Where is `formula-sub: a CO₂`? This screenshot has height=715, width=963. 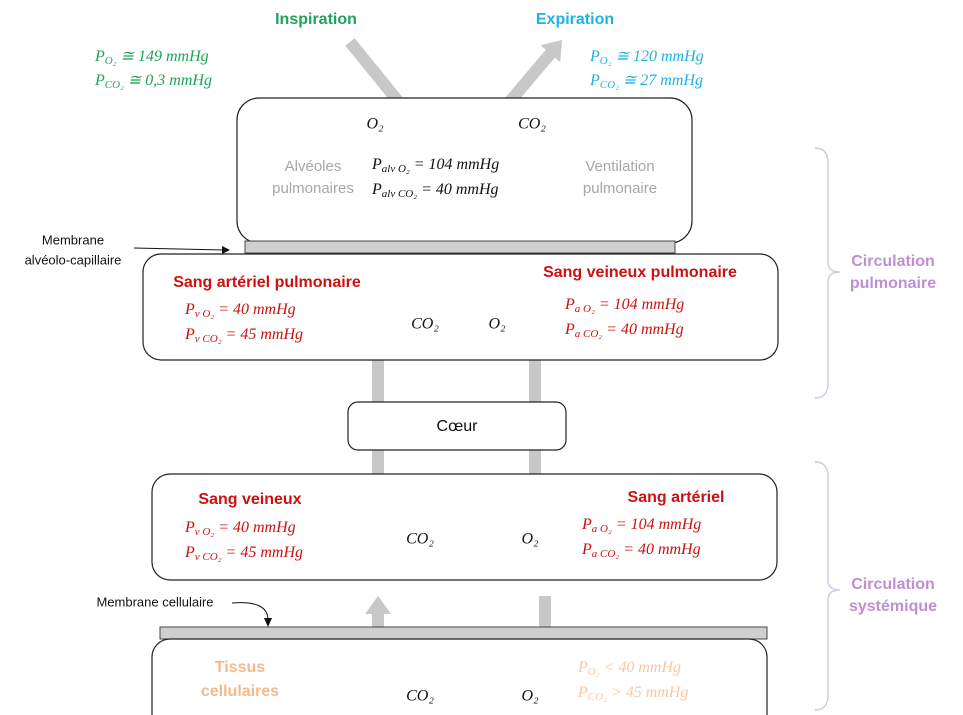 formula-sub: a CO₂ is located at coordinates (606, 554).